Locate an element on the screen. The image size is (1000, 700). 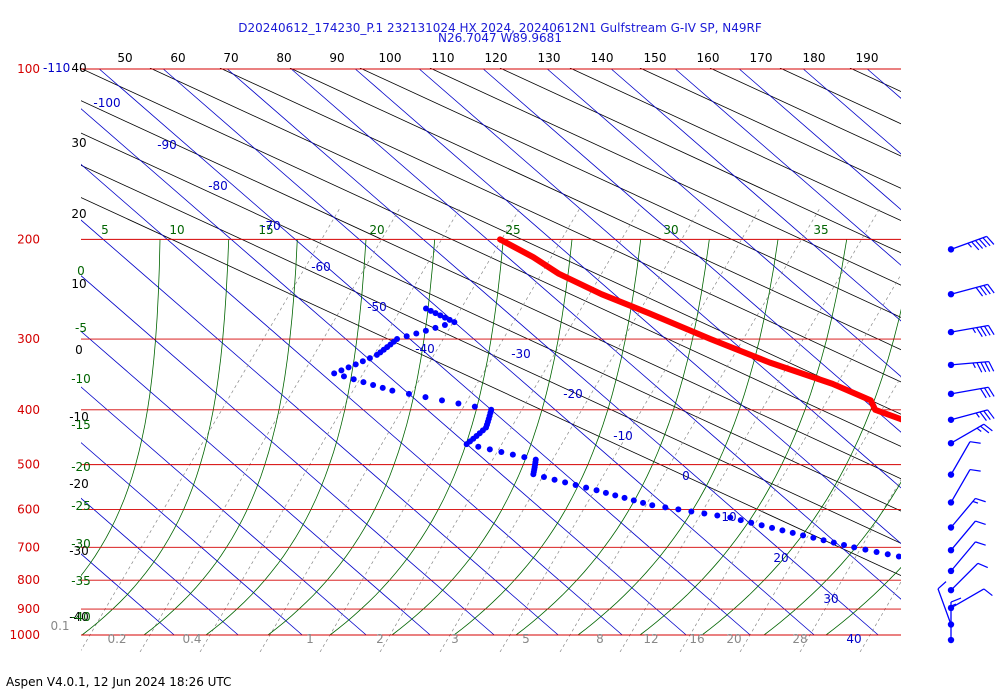
moist-adiabat-label: -15 is located at coordinates (81, 425).